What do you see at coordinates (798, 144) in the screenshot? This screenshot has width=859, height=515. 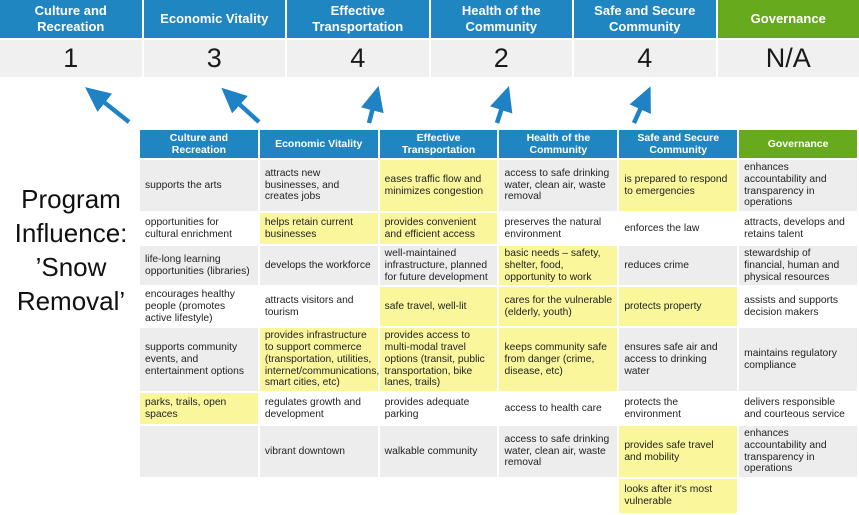 I see `matrix-header-governance: Governance` at bounding box center [798, 144].